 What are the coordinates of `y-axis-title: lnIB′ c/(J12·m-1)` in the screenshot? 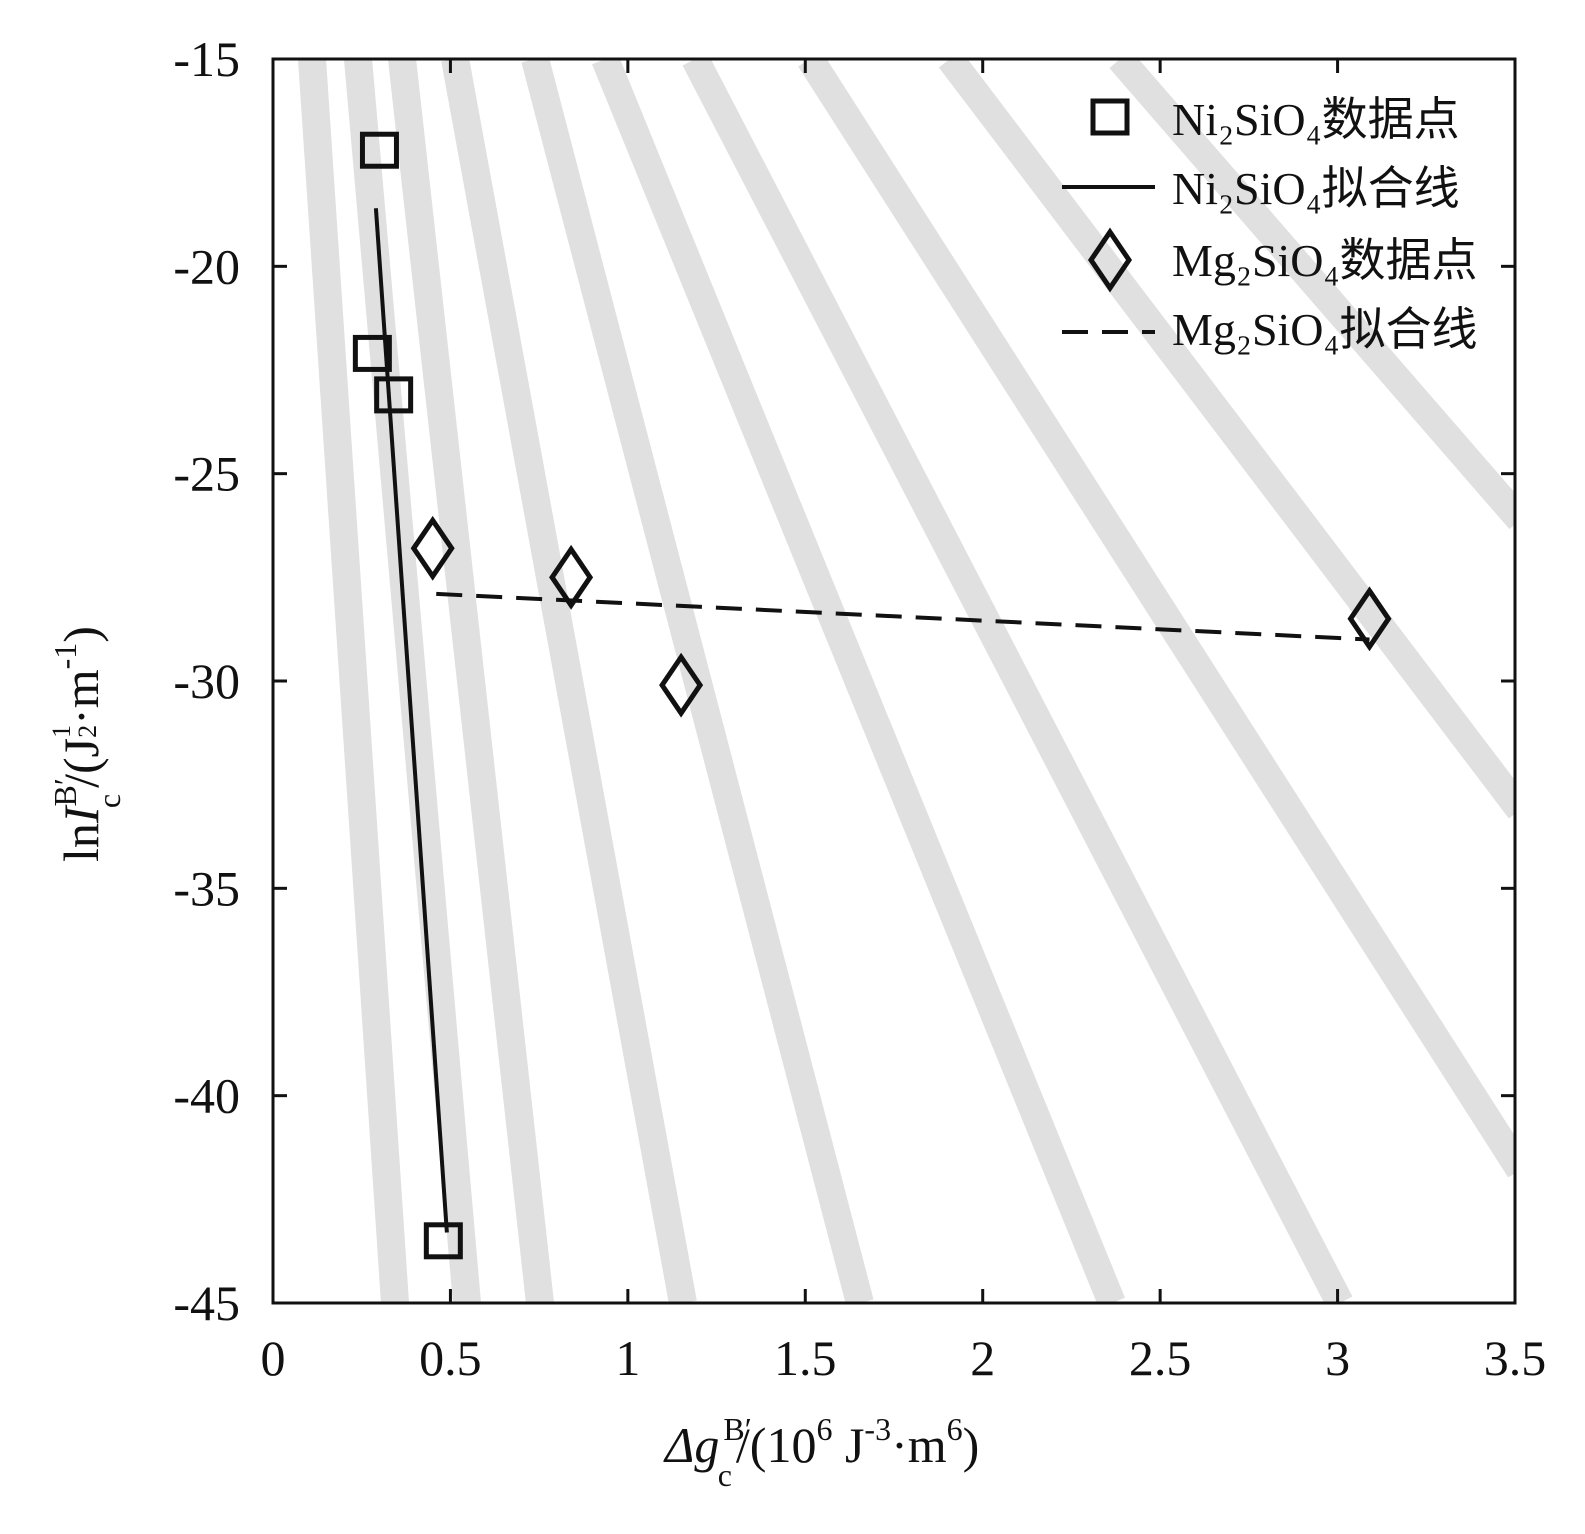 It's located at (87, 744).